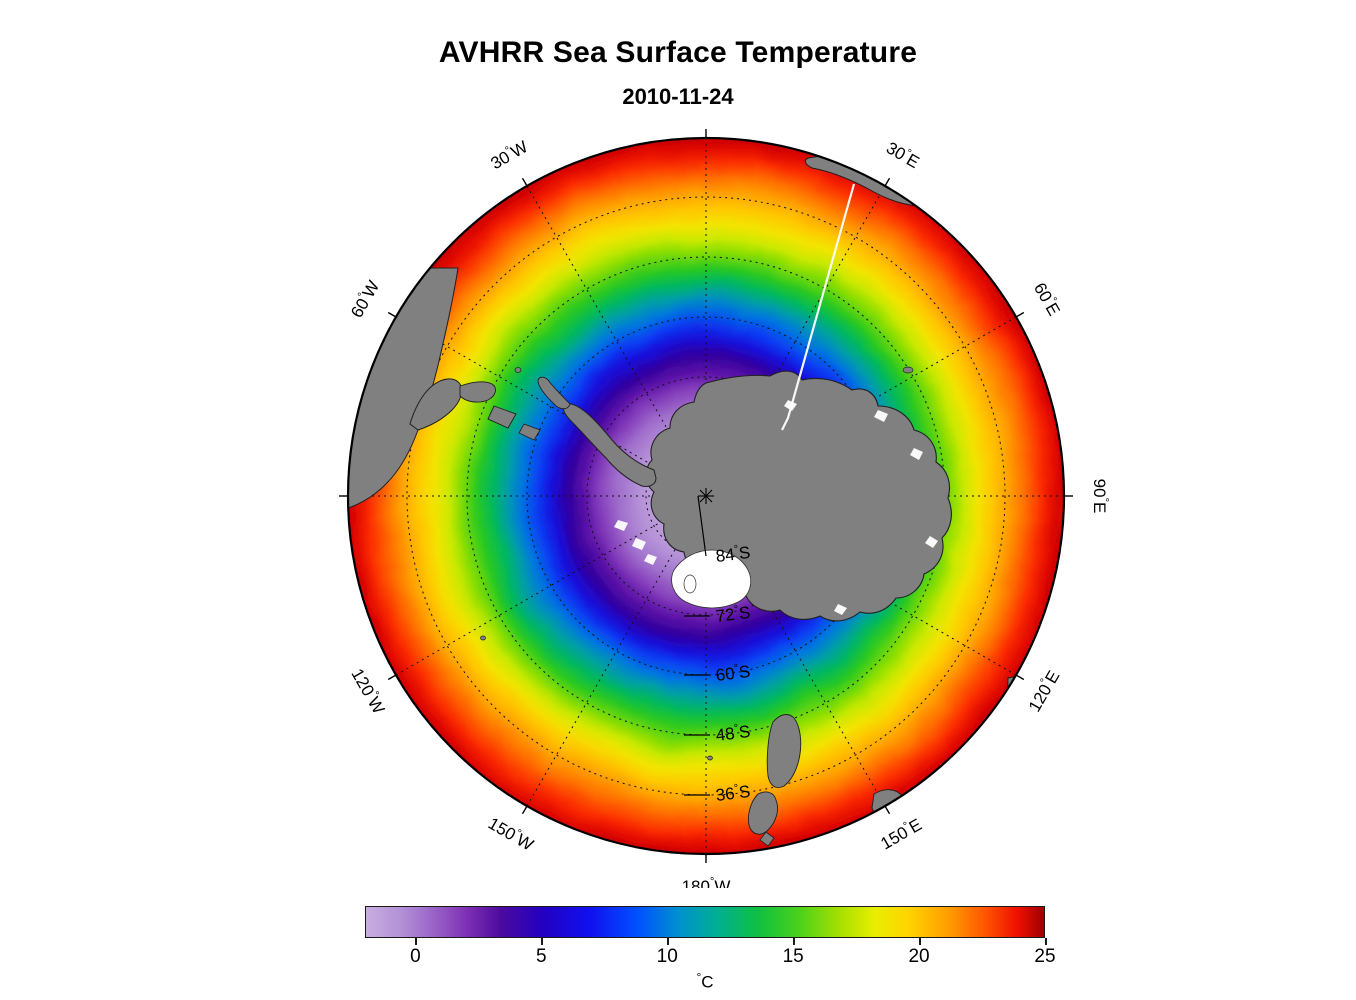 The width and height of the screenshot is (1356, 1000). What do you see at coordinates (744, 496) in the screenshot?
I see `antarctica-landmass` at bounding box center [744, 496].